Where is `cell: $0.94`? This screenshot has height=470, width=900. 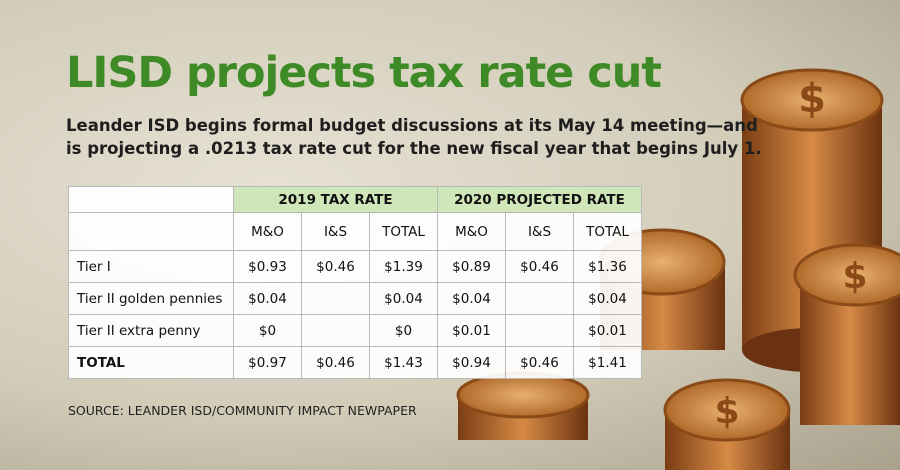 cell: $0.94 is located at coordinates (471, 362).